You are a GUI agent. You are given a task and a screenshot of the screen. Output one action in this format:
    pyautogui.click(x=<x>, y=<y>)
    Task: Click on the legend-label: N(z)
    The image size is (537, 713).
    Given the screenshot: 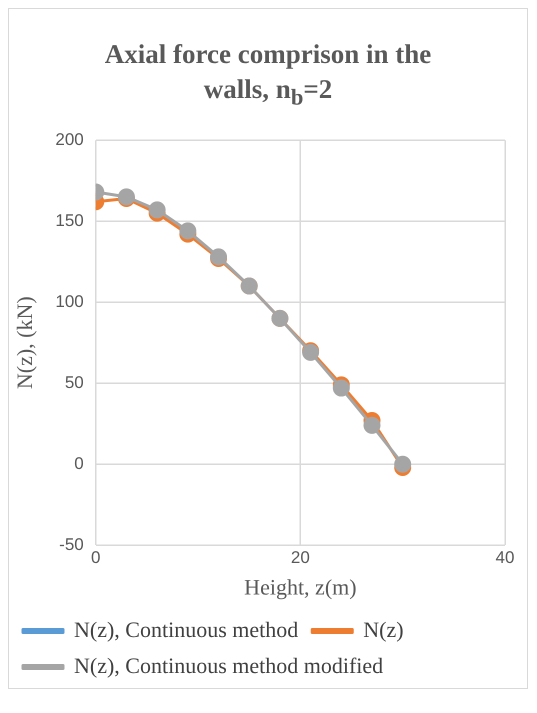 What is the action you would take?
    pyautogui.click(x=383, y=629)
    